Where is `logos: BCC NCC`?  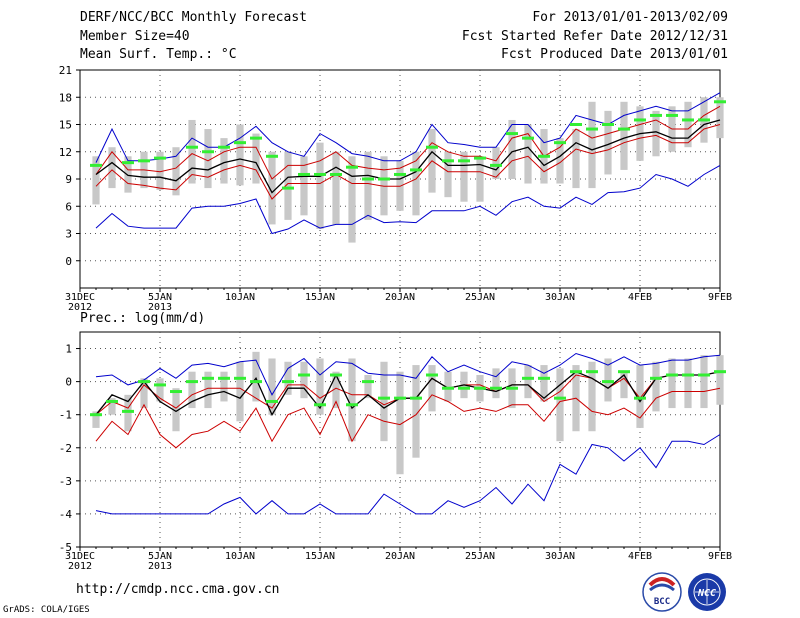 logos: BCC NCC is located at coordinates (684, 592).